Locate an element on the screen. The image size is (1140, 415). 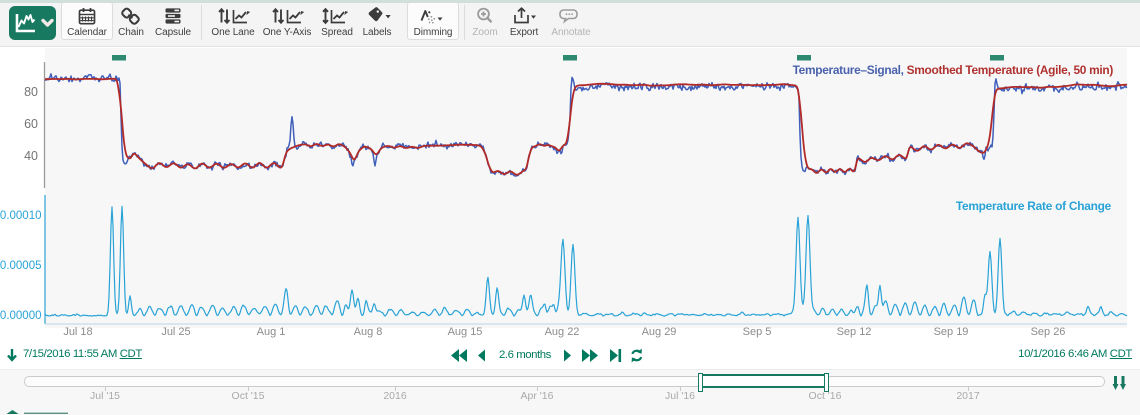
svg-text: Sep 5 is located at coordinates (757, 332).